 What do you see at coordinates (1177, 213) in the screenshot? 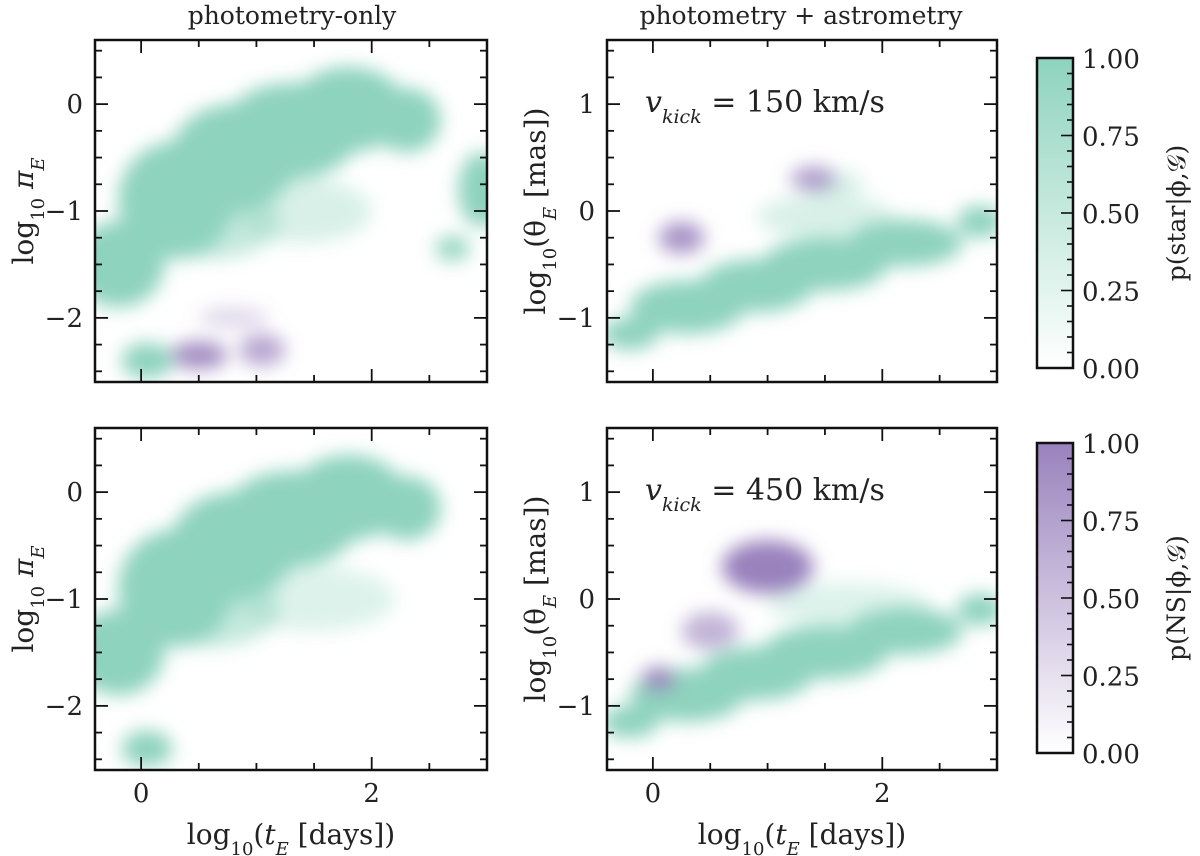
I see `colorbar-star-label: p(star|ϕ,𝒢)` at bounding box center [1177, 213].